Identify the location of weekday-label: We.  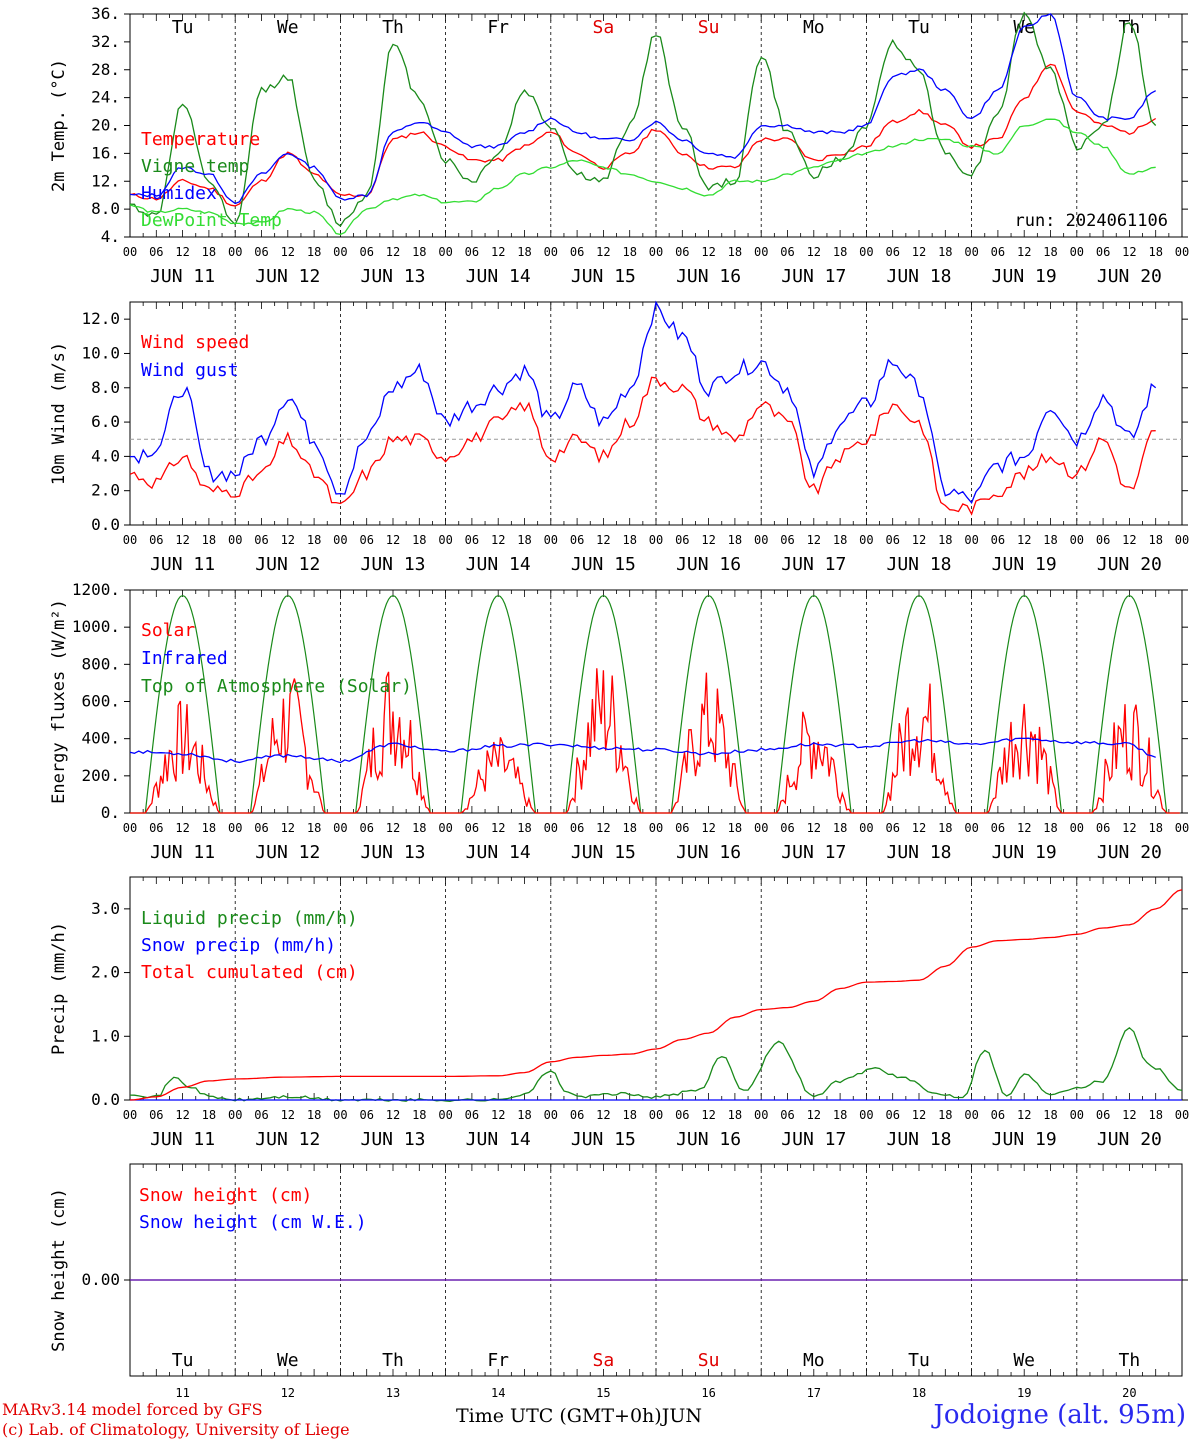
(1024, 1360).